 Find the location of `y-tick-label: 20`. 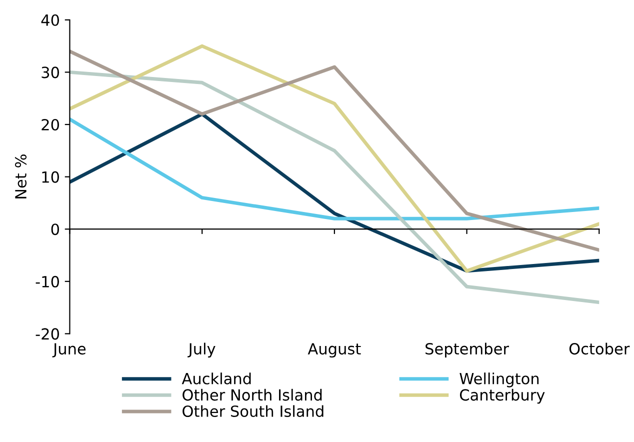

y-tick-label: 20 is located at coordinates (51, 124).